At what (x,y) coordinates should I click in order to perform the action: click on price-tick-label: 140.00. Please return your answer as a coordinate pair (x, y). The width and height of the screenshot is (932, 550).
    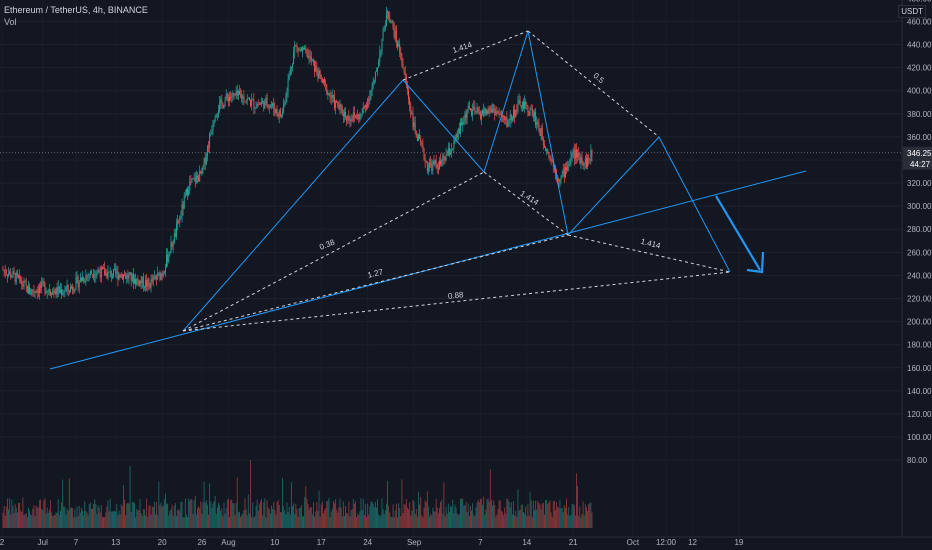
    Looking at the image, I should click on (919, 391).